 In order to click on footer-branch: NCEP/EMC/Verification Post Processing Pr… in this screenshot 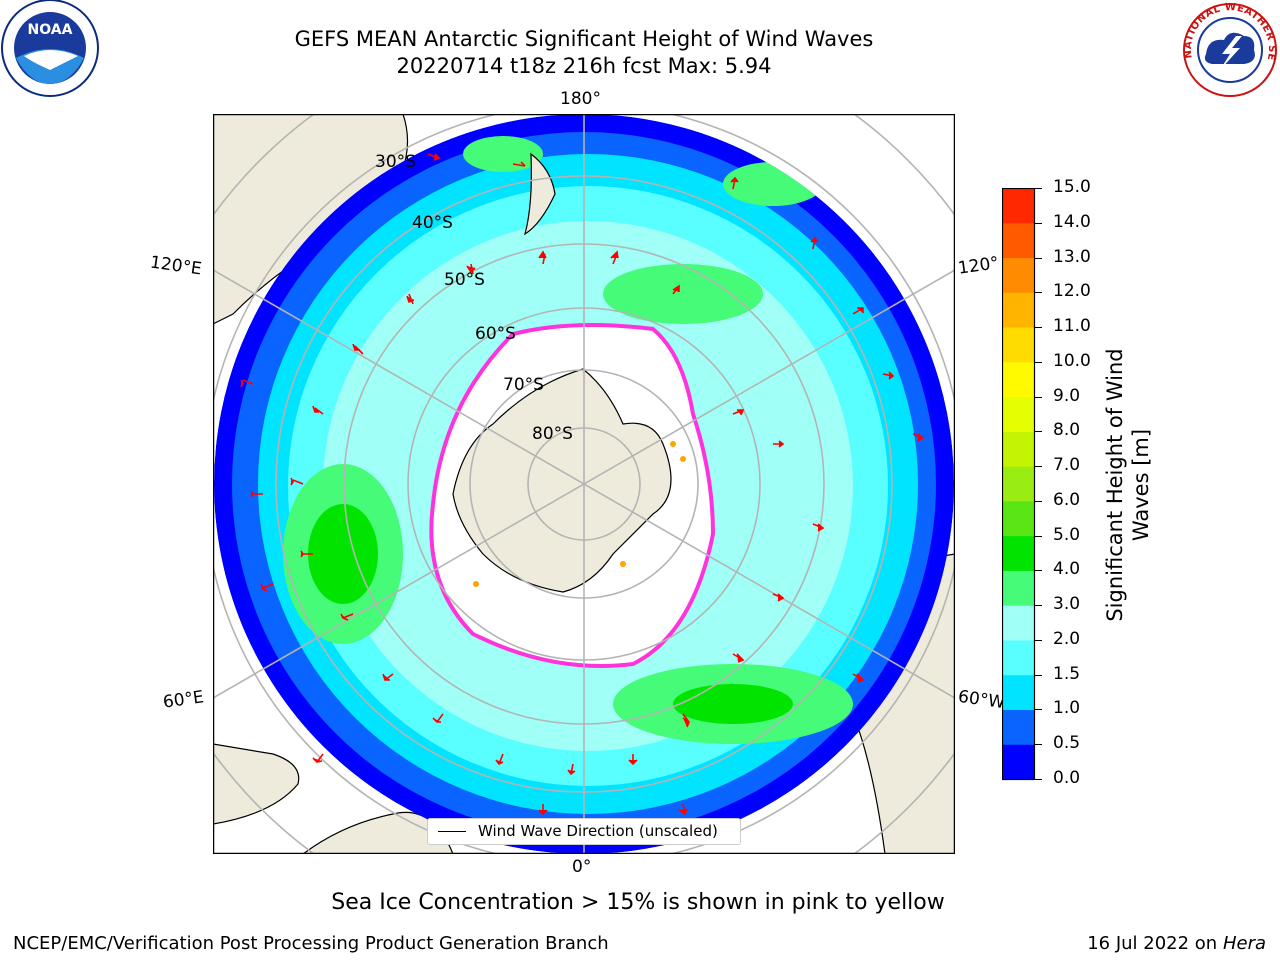, I will do `click(311, 943)`.